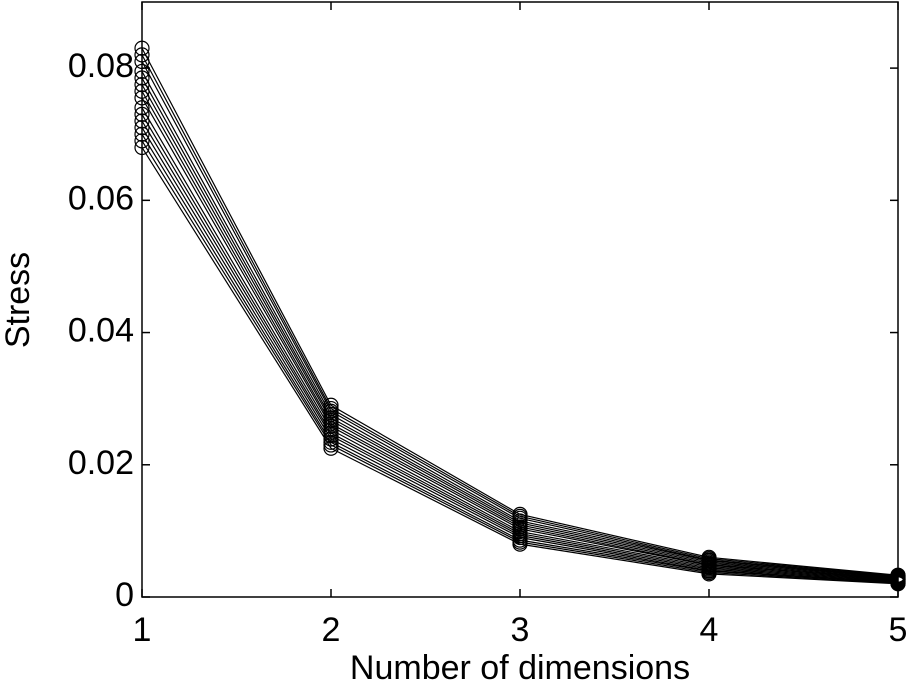 The width and height of the screenshot is (909, 688). What do you see at coordinates (124, 595) in the screenshot?
I see `y-tick-label: 0` at bounding box center [124, 595].